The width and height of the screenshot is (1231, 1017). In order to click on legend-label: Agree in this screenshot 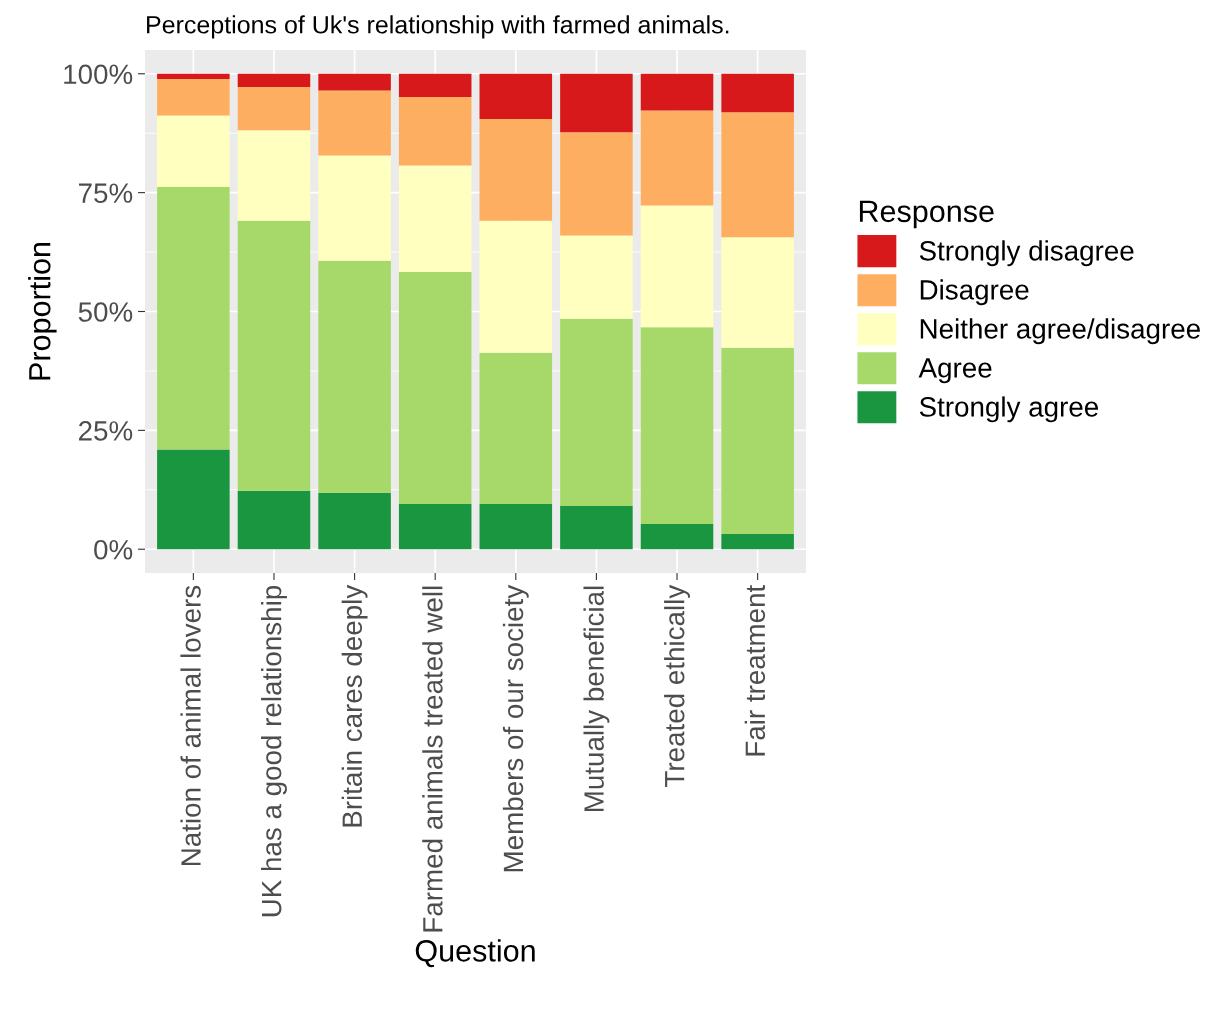, I will do `click(955, 371)`.